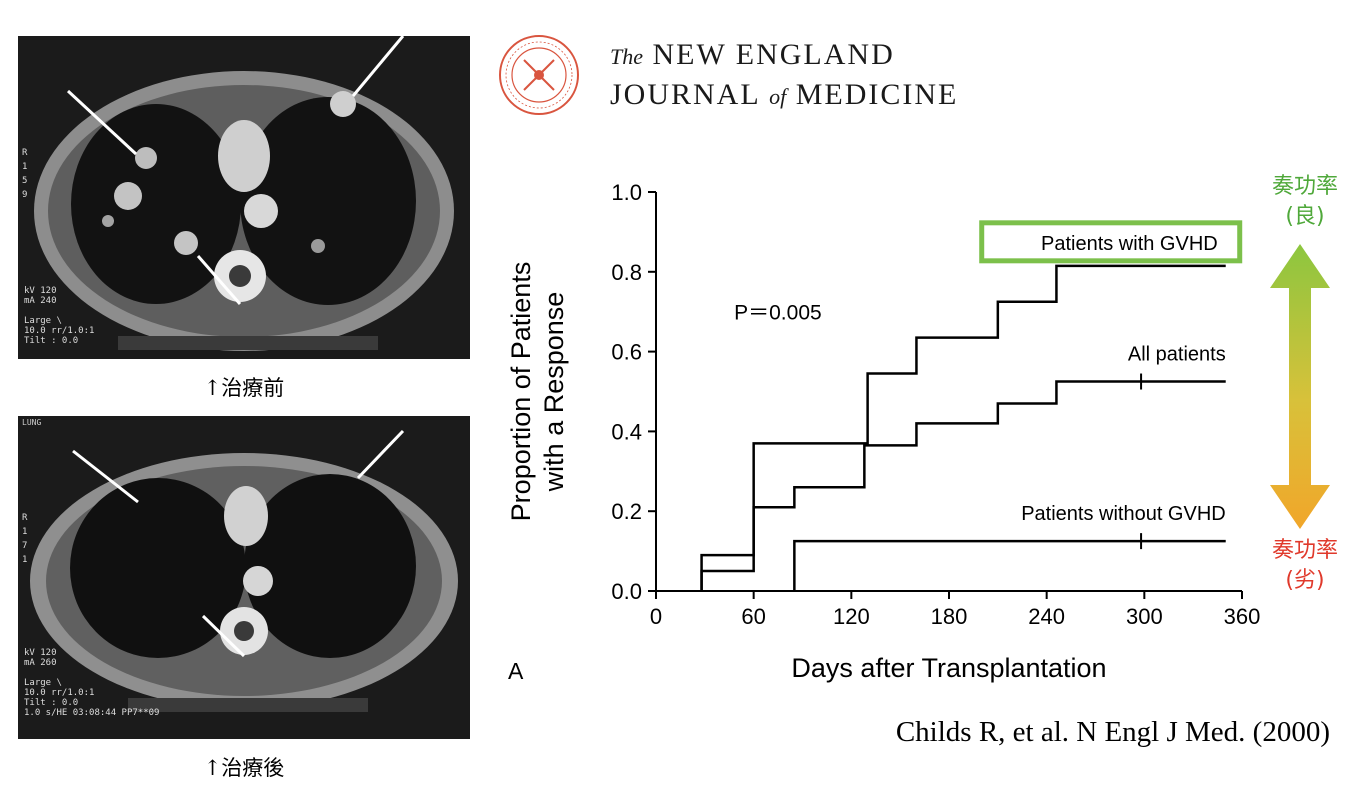  I want to click on x-tick-label: 120, so click(851, 616).